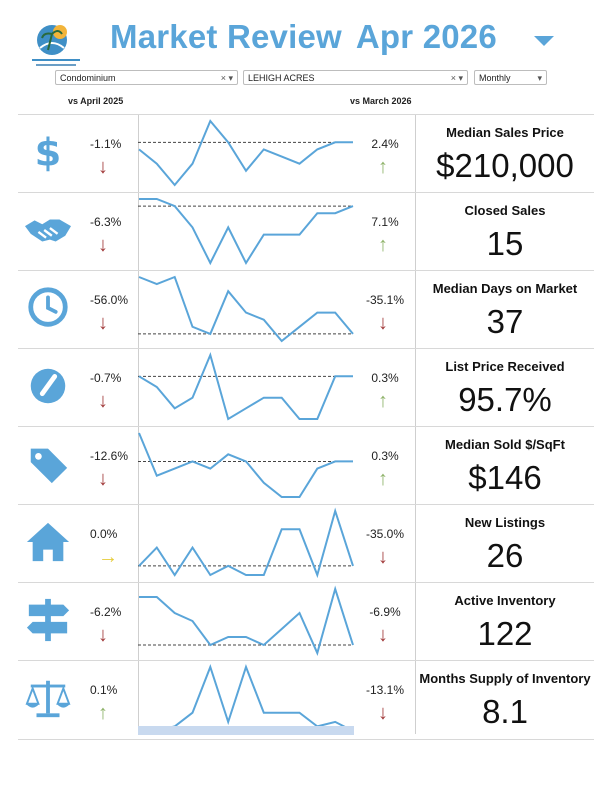 This screenshot has height=792, width=612. What do you see at coordinates (457, 78) in the screenshot?
I see `area-controls: × ▾` at bounding box center [457, 78].